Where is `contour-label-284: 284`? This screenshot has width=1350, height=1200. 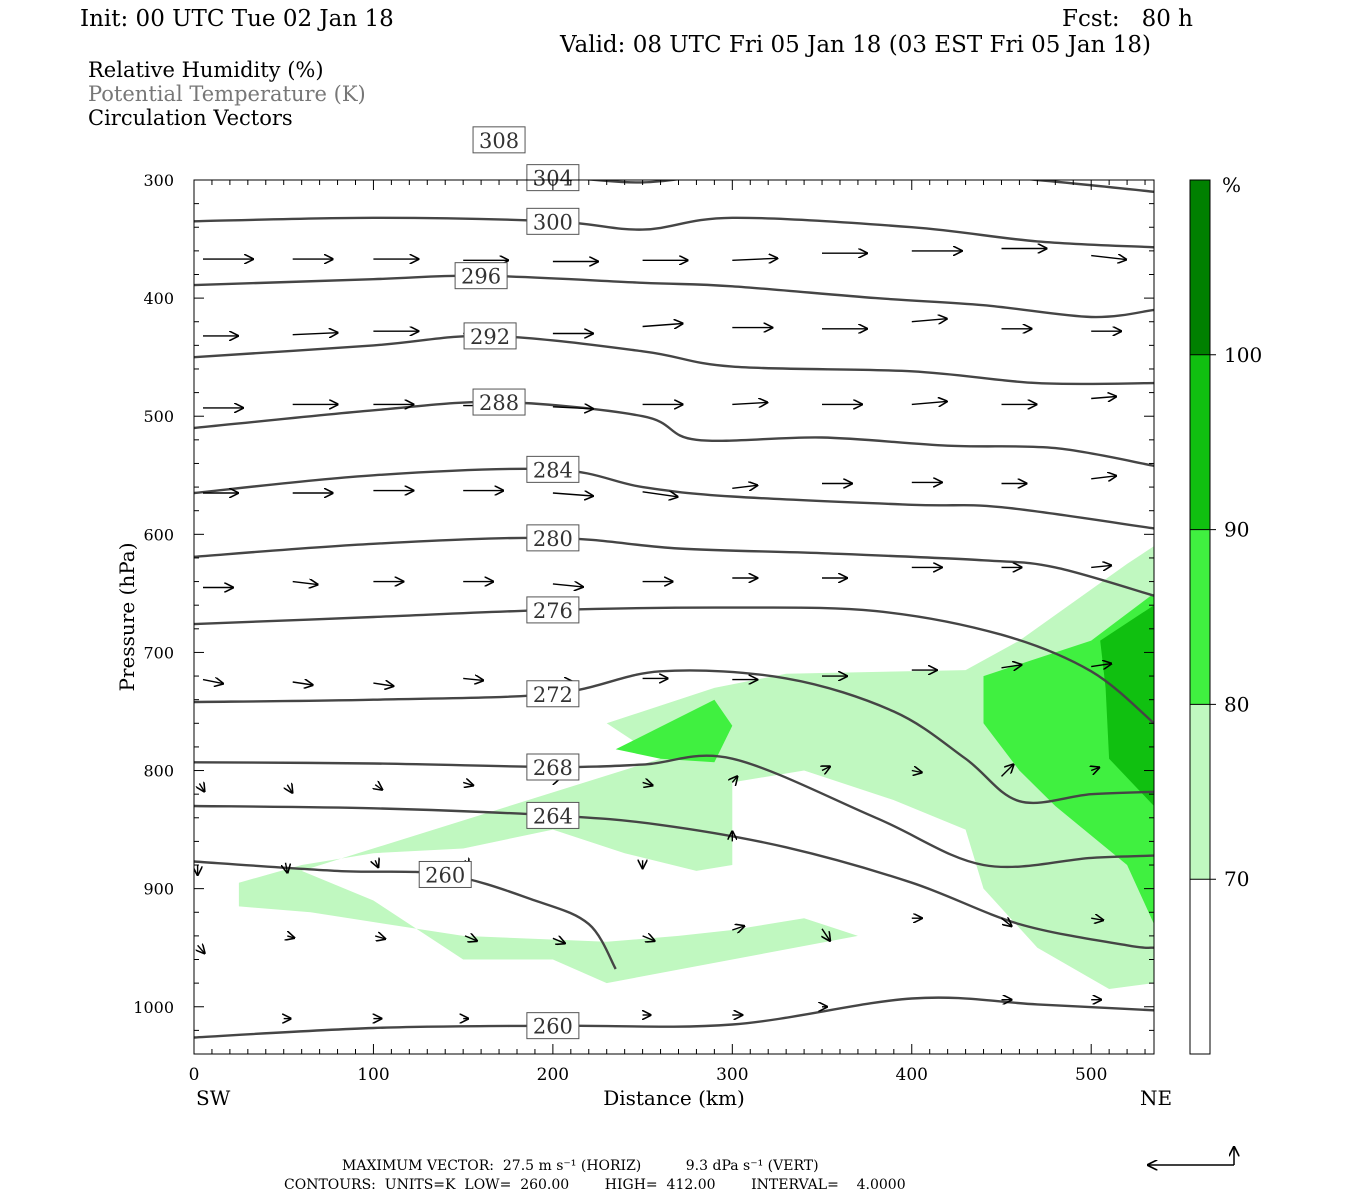 contour-label-284: 284 is located at coordinates (553, 469).